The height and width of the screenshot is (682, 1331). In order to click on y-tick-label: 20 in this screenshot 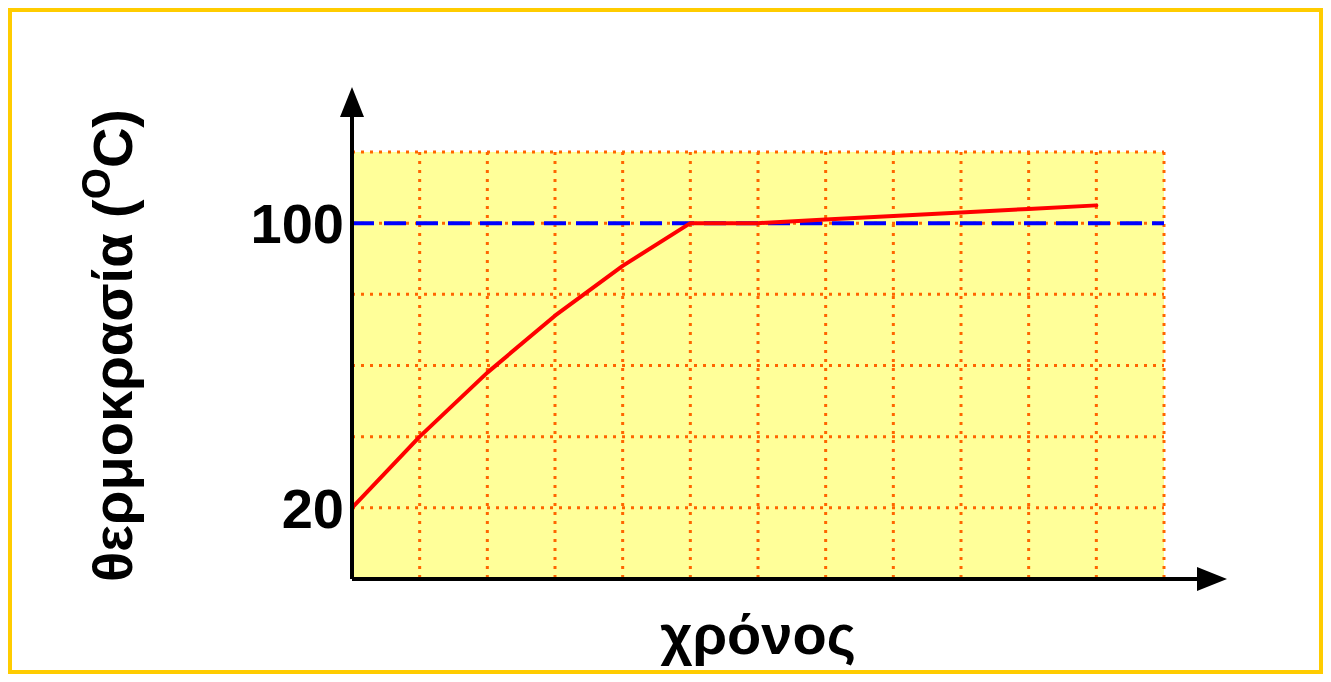, I will do `click(312, 508)`.